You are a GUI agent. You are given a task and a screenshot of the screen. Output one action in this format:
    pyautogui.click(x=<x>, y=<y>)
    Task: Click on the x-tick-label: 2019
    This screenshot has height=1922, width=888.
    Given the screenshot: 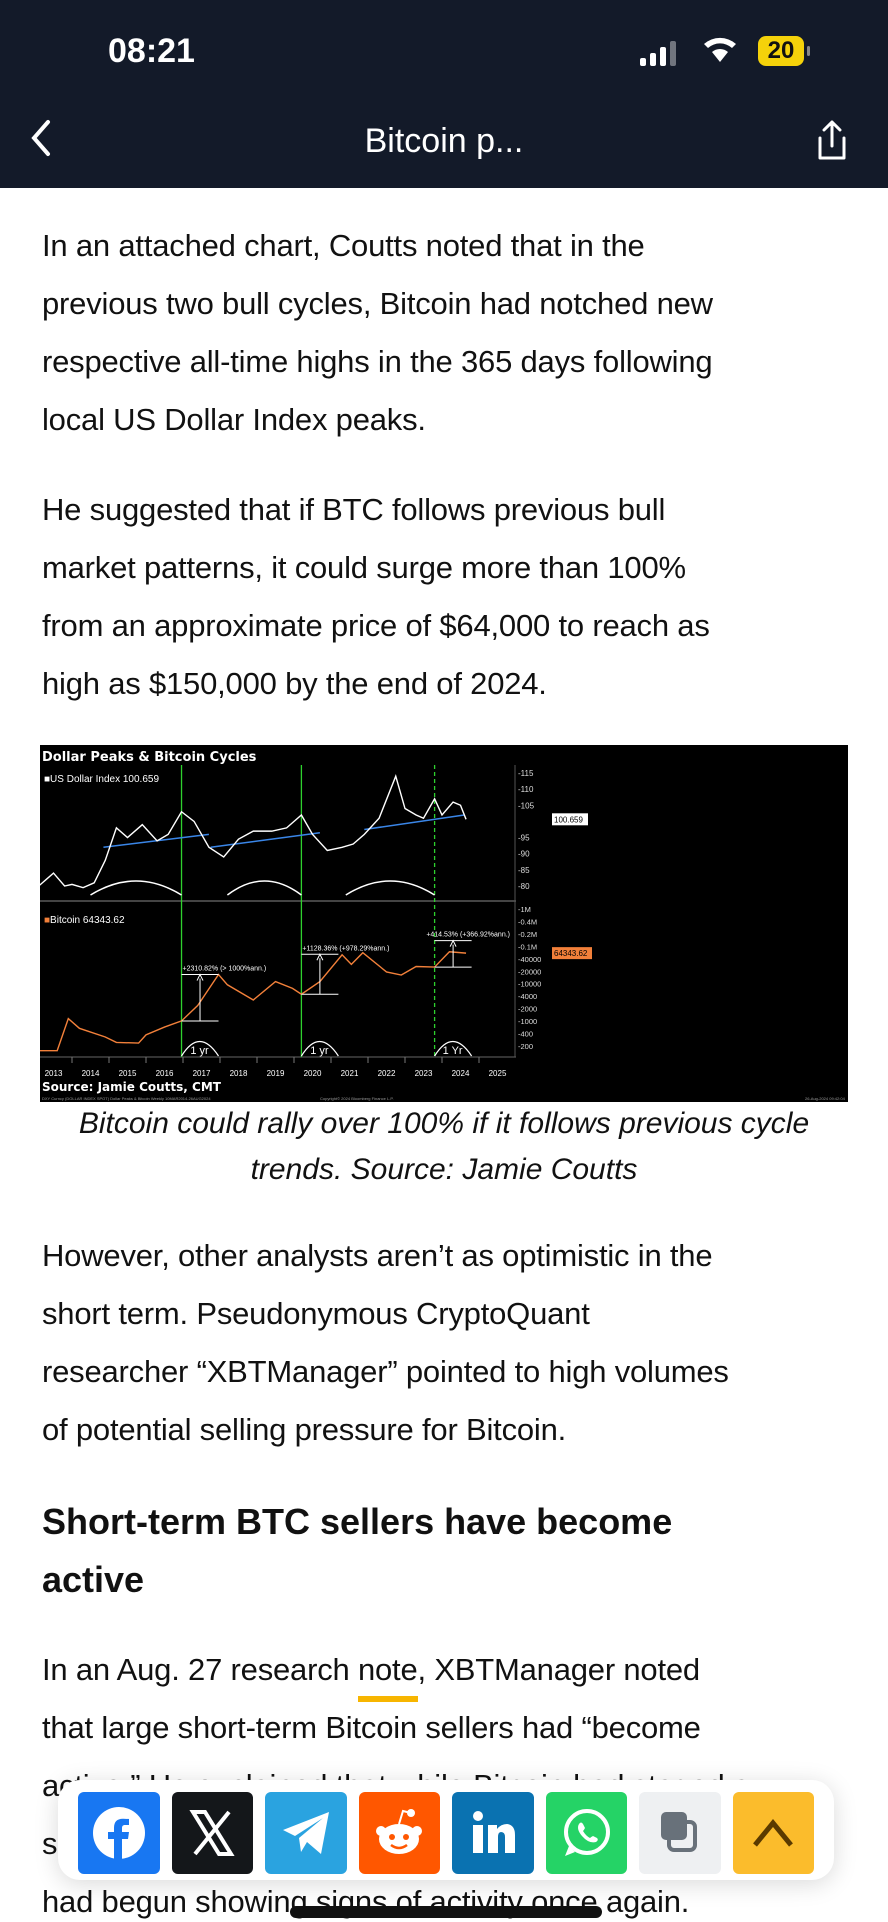 What is the action you would take?
    pyautogui.click(x=276, y=1073)
    